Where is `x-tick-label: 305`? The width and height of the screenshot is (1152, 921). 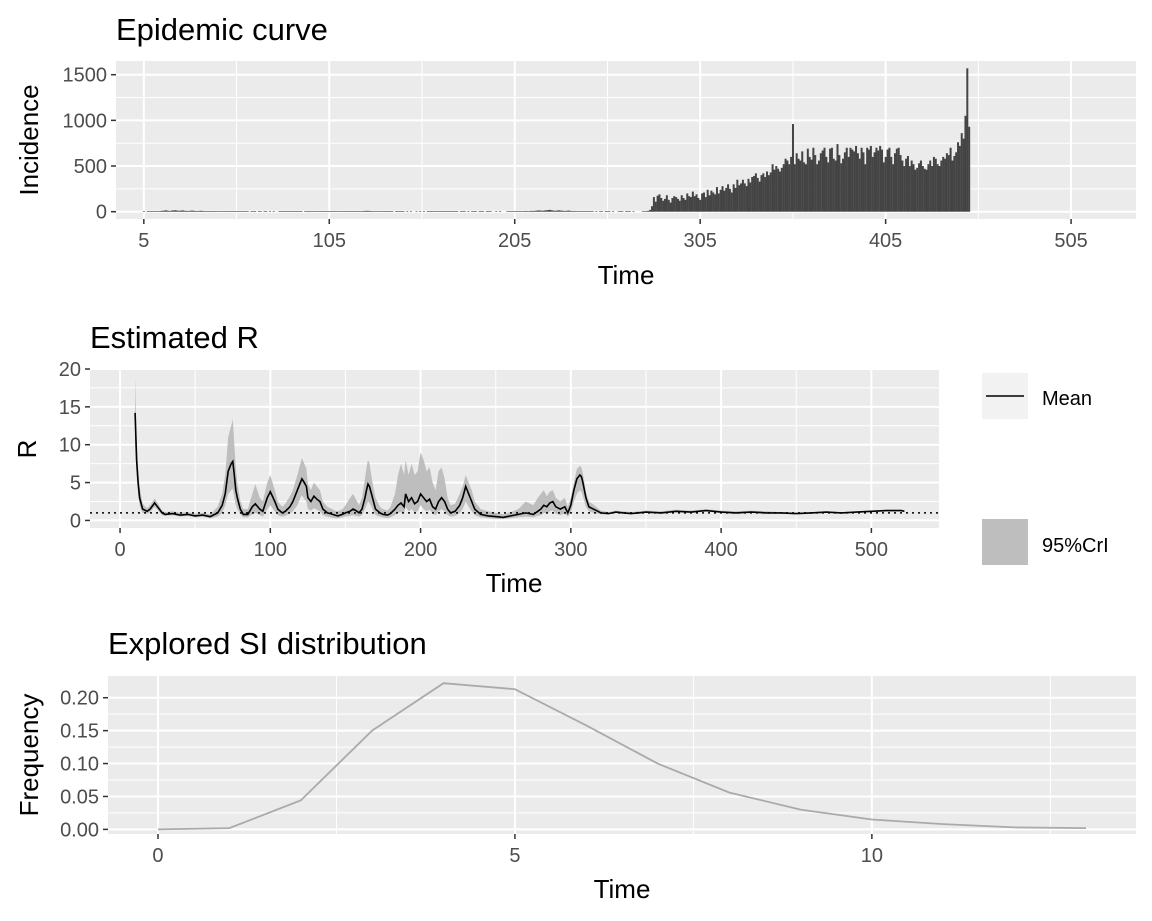
x-tick-label: 305 is located at coordinates (699, 241).